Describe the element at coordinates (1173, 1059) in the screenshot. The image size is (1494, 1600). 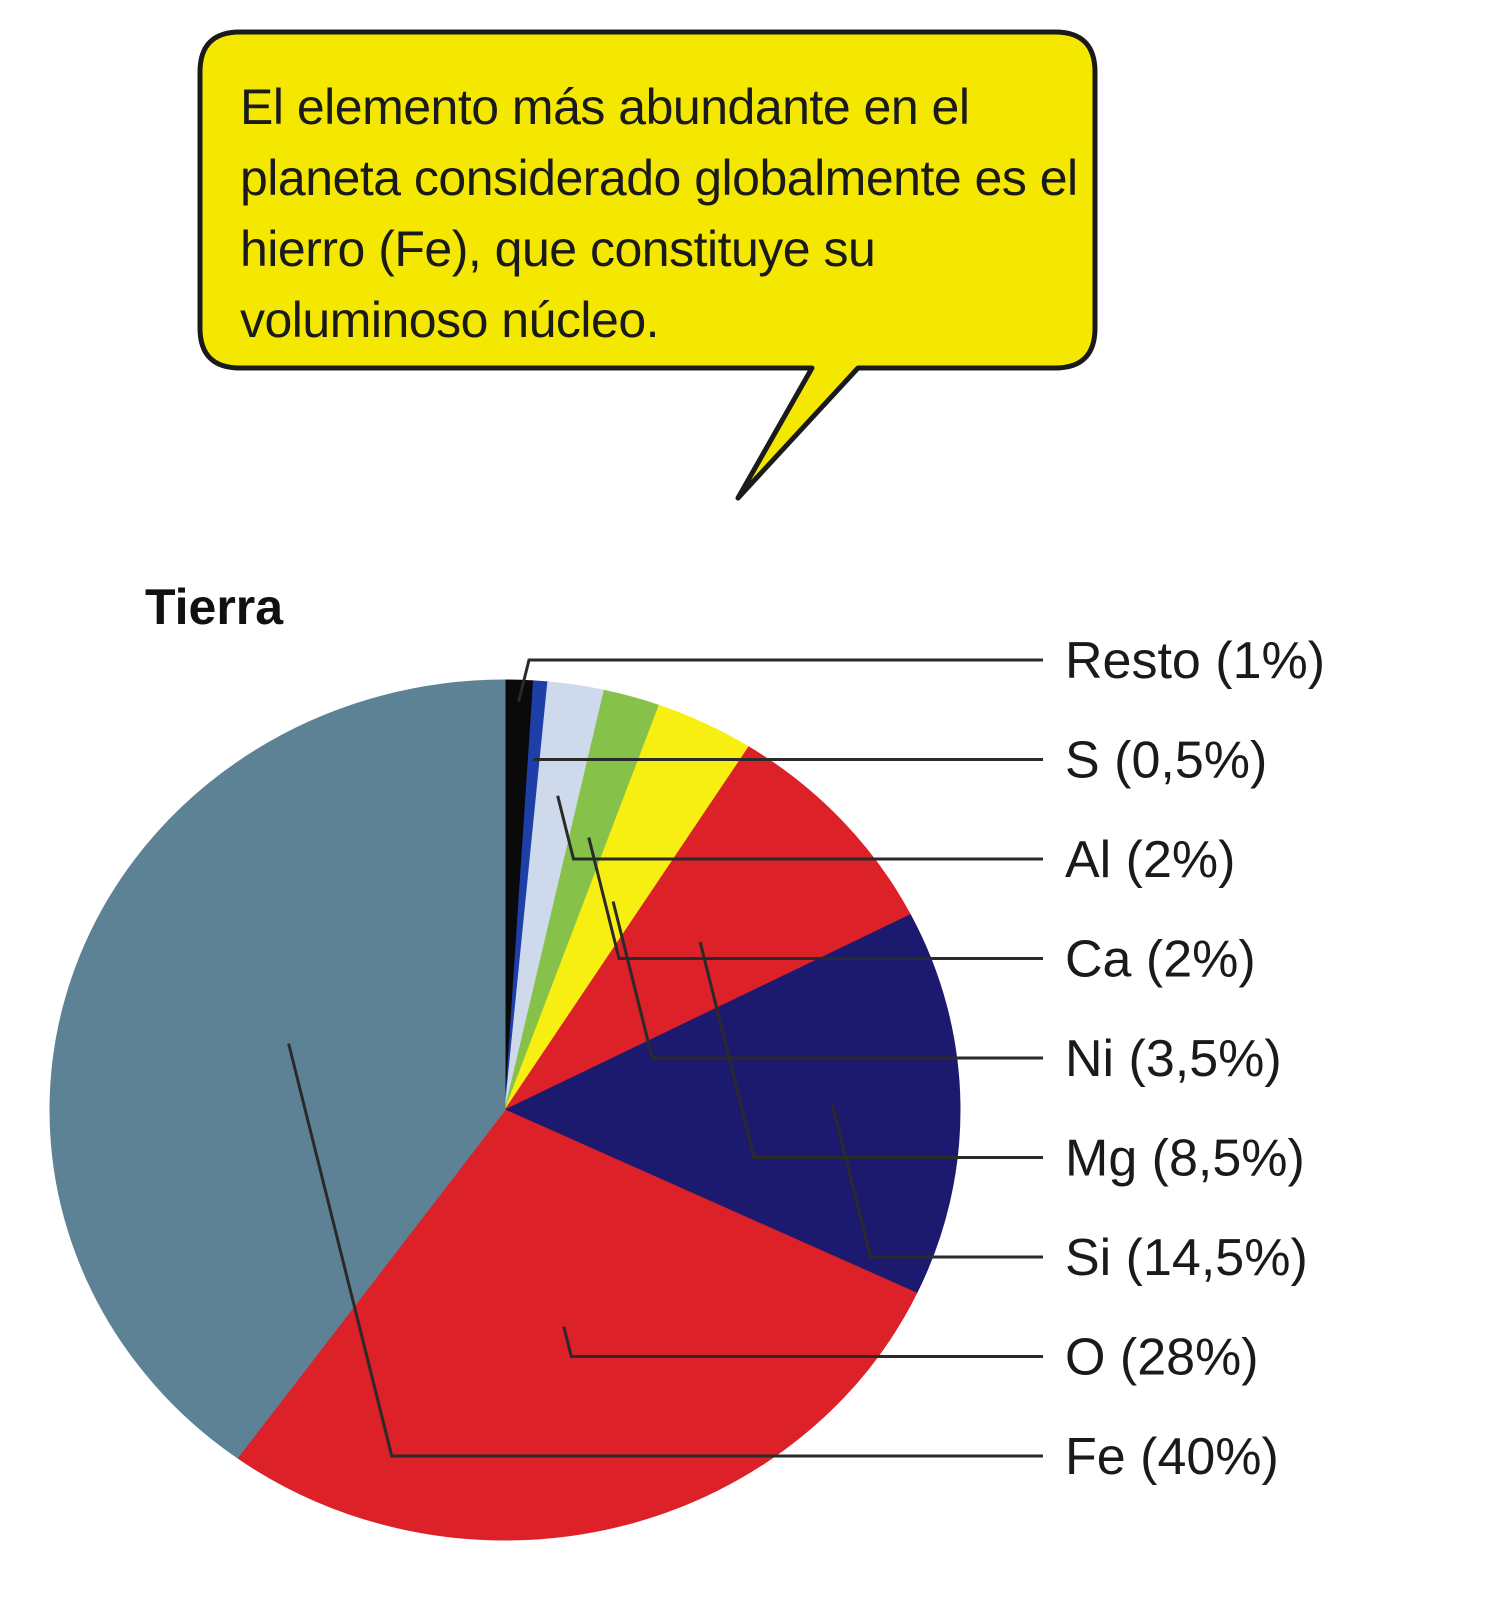
I see `legend-label-ni: Ni (3,5%)` at that location.